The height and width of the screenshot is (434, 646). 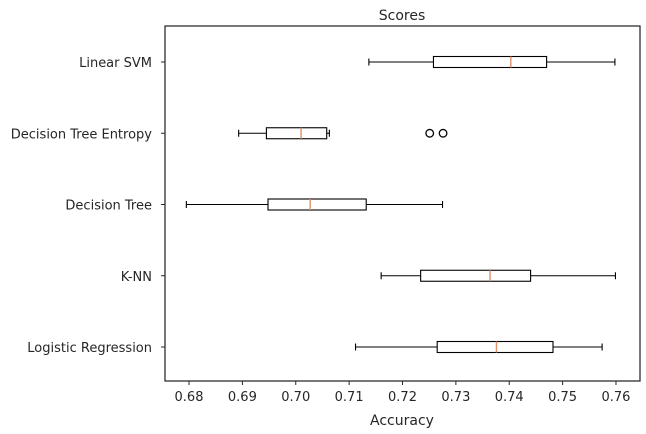 I want to click on x-axis-ticks: 0.68 0.69 0.70 0.71 0.72 0.73 0.74 0.75 0.76, so click(x=403, y=393).